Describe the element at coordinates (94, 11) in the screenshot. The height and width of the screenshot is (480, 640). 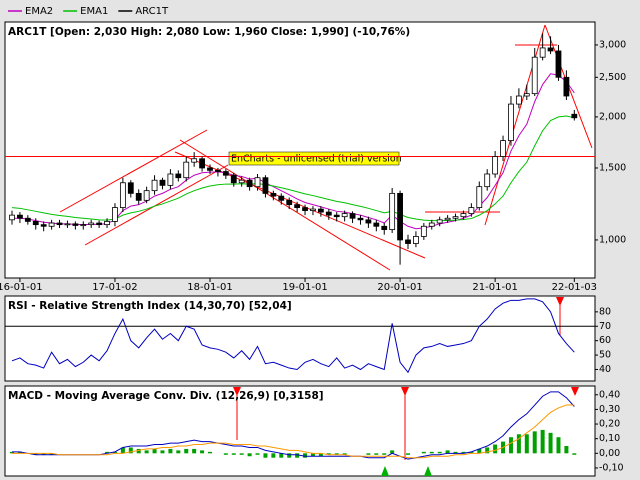
I see `legend-label: EMA1` at that location.